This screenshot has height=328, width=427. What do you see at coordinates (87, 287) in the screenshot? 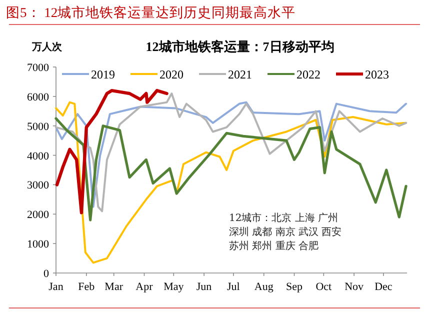
I see `x-tick-label: Feb` at bounding box center [87, 287].